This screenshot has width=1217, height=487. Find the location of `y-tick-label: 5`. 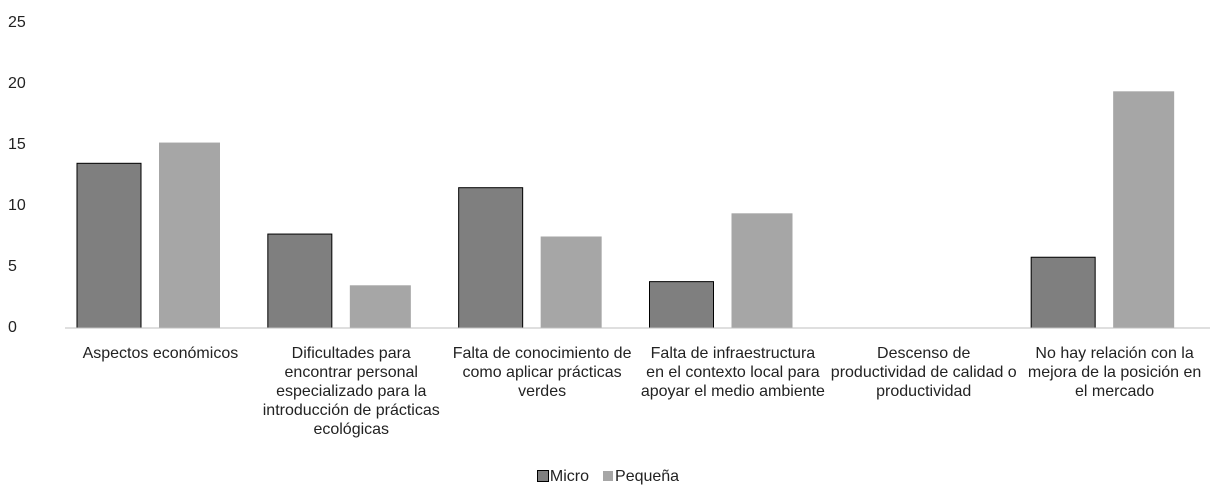

y-tick-label: 5 is located at coordinates (12, 266).